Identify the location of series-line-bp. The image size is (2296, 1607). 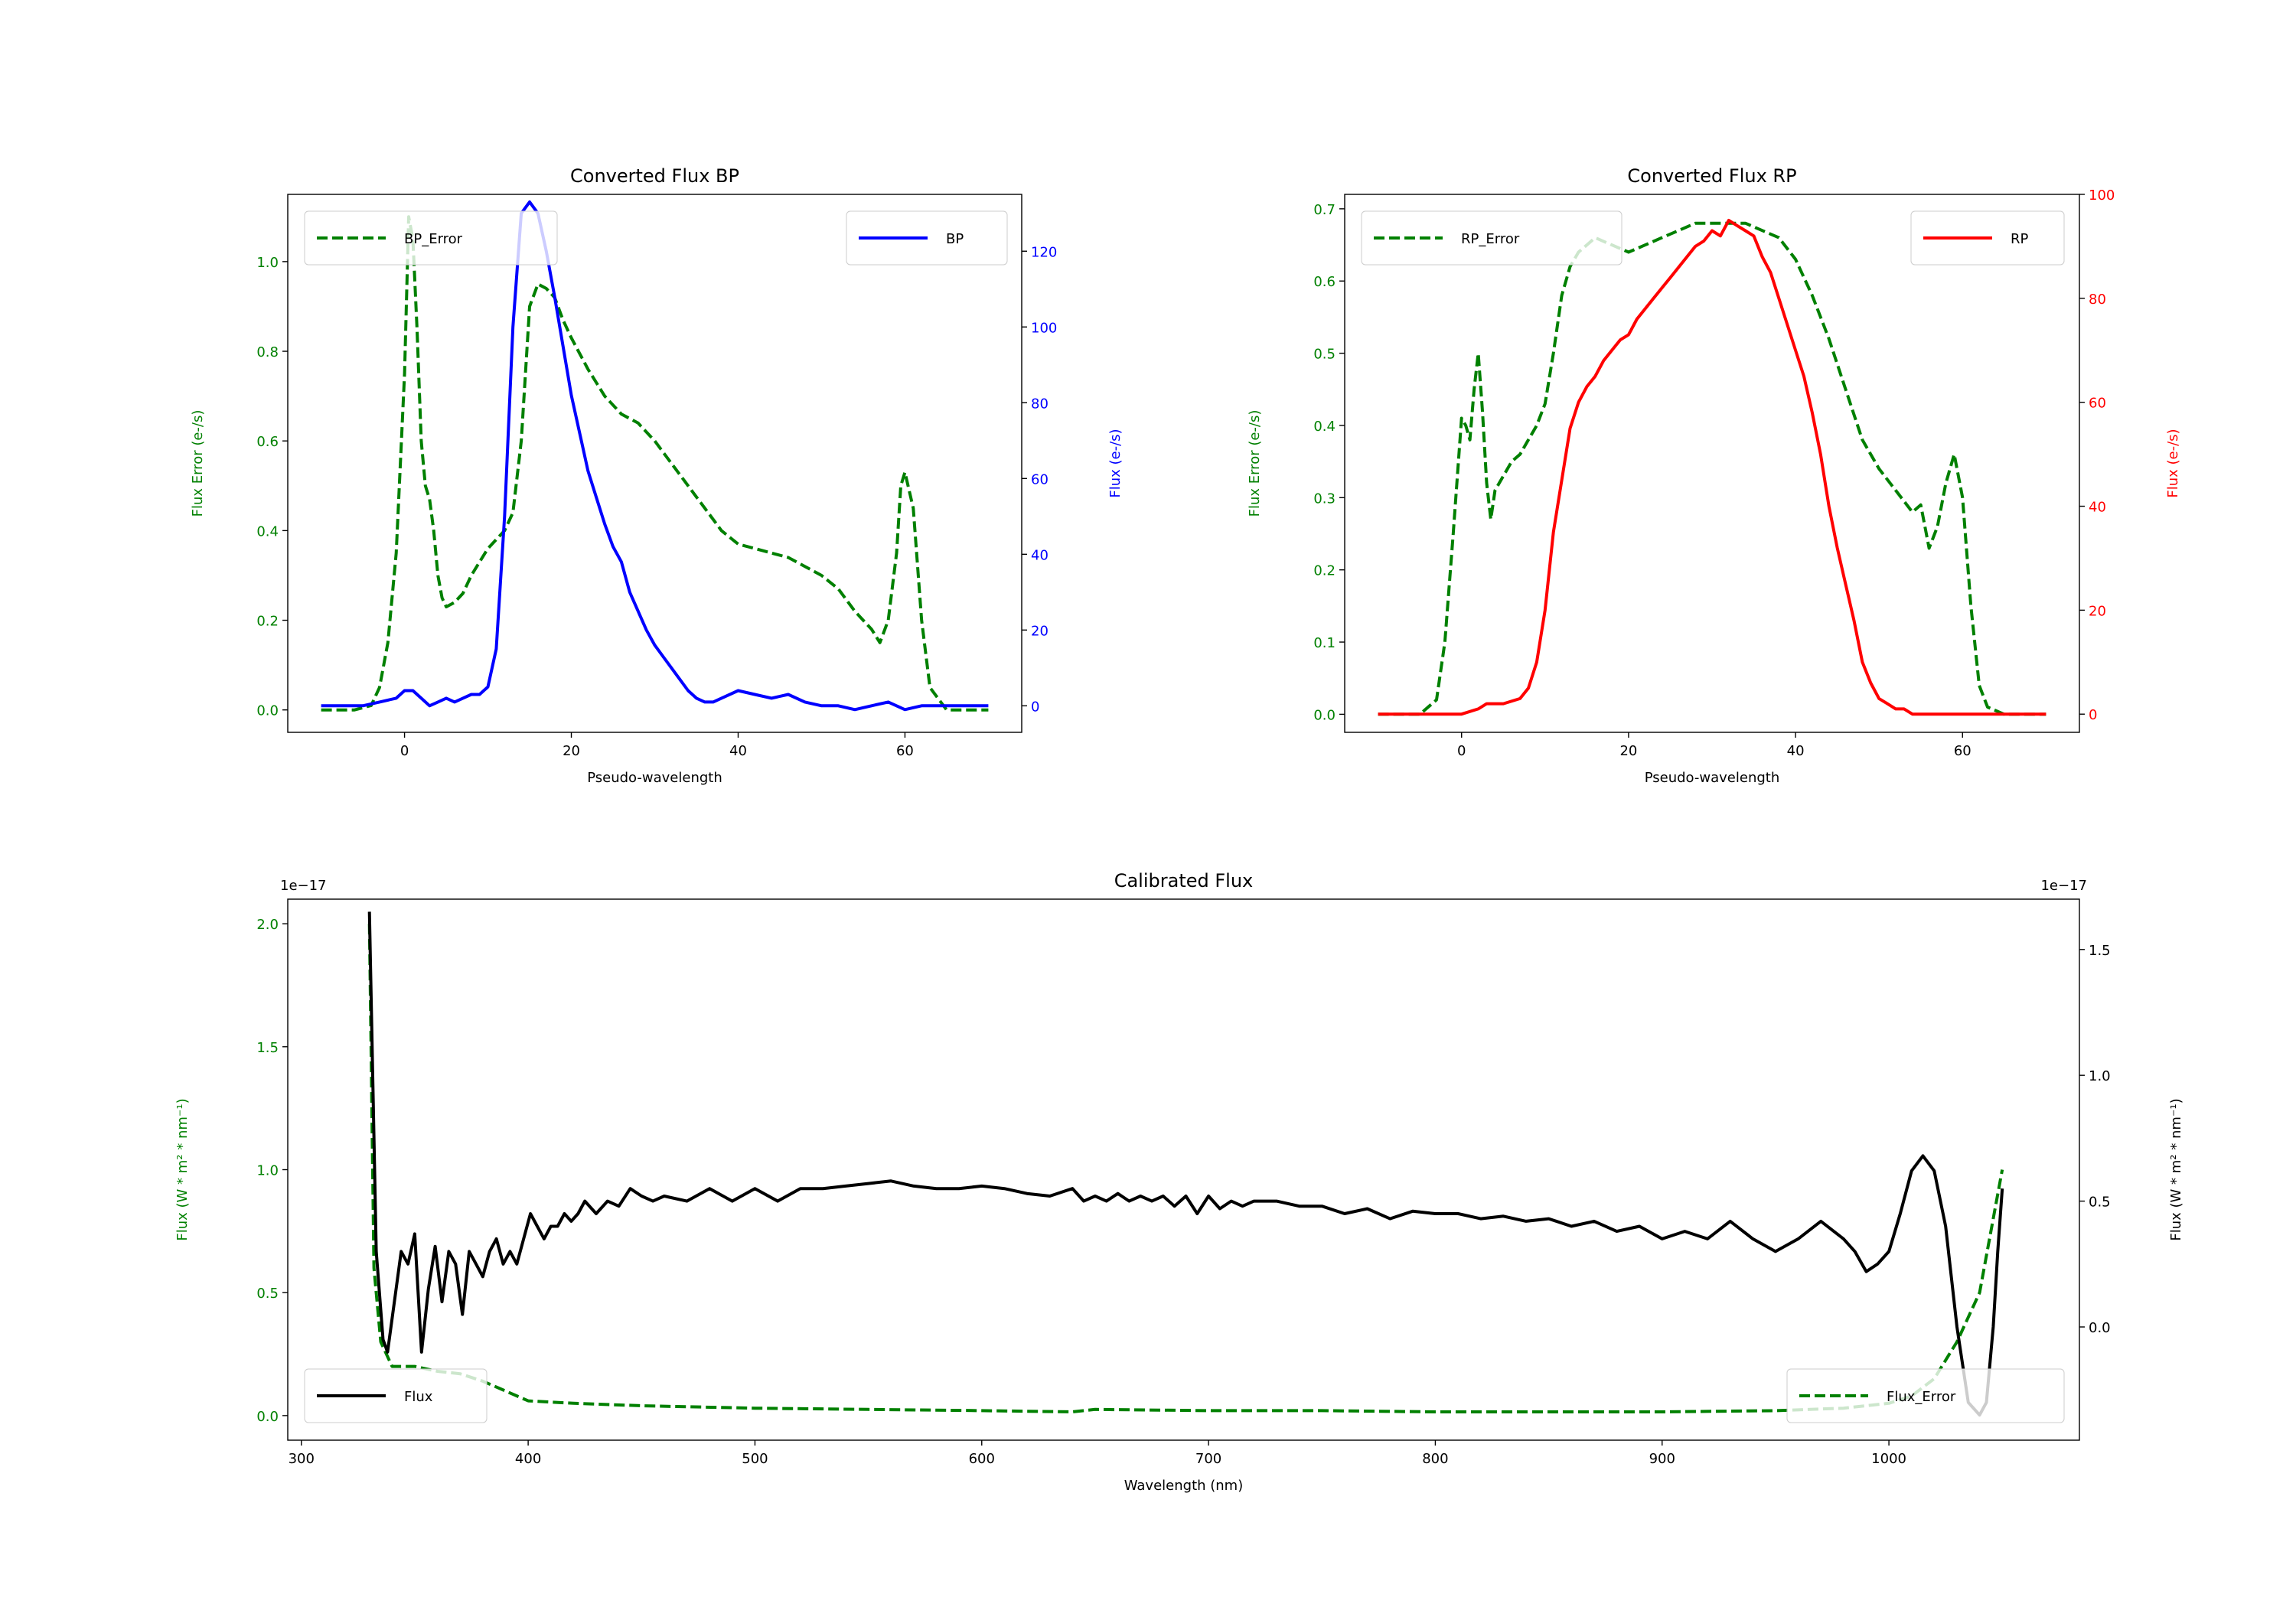
(655, 456).